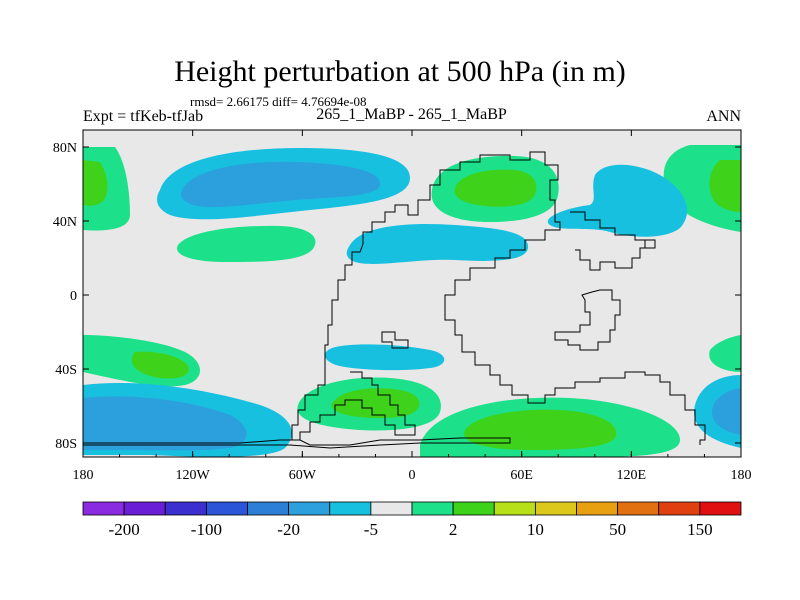 The image size is (800, 600). Describe the element at coordinates (412, 520) in the screenshot. I see `colorbar: -200 -100 -20 -5 2 10 50 150` at that location.